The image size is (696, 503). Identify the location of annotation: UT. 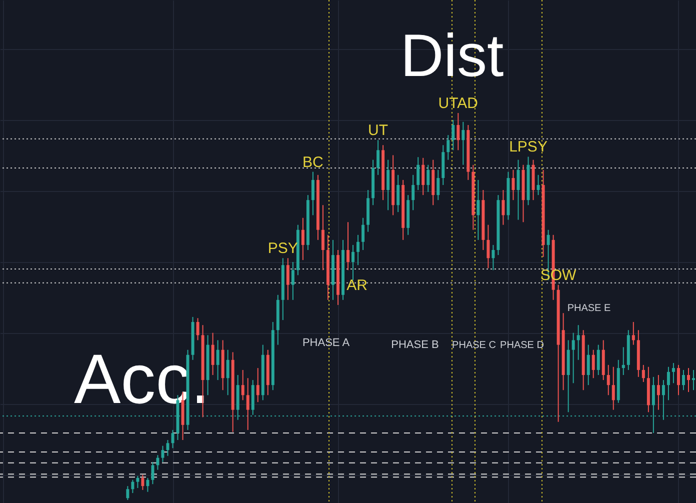
(378, 131).